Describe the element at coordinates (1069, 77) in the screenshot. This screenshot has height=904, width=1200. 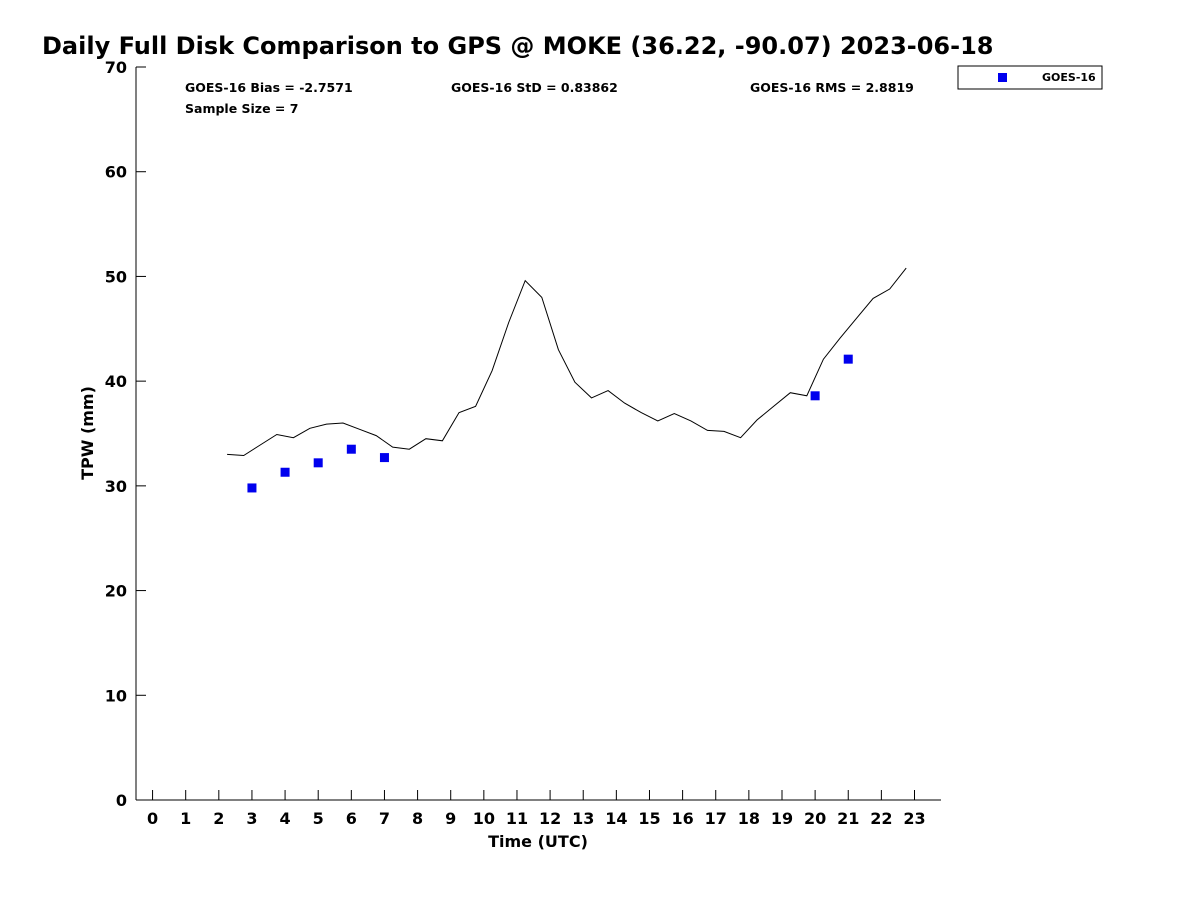
I see `legend-label-goes-16: GOES-16` at that location.